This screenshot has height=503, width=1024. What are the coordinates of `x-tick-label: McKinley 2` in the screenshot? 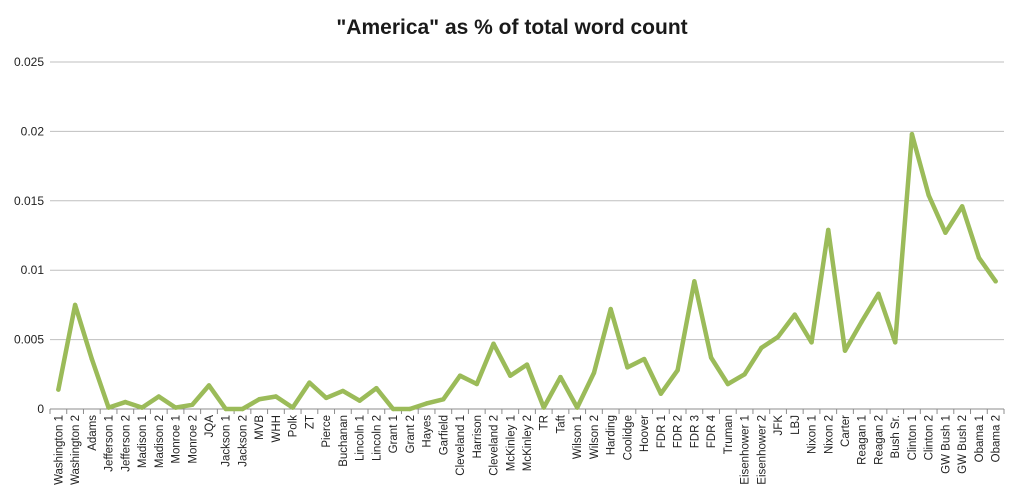 It's located at (528, 443).